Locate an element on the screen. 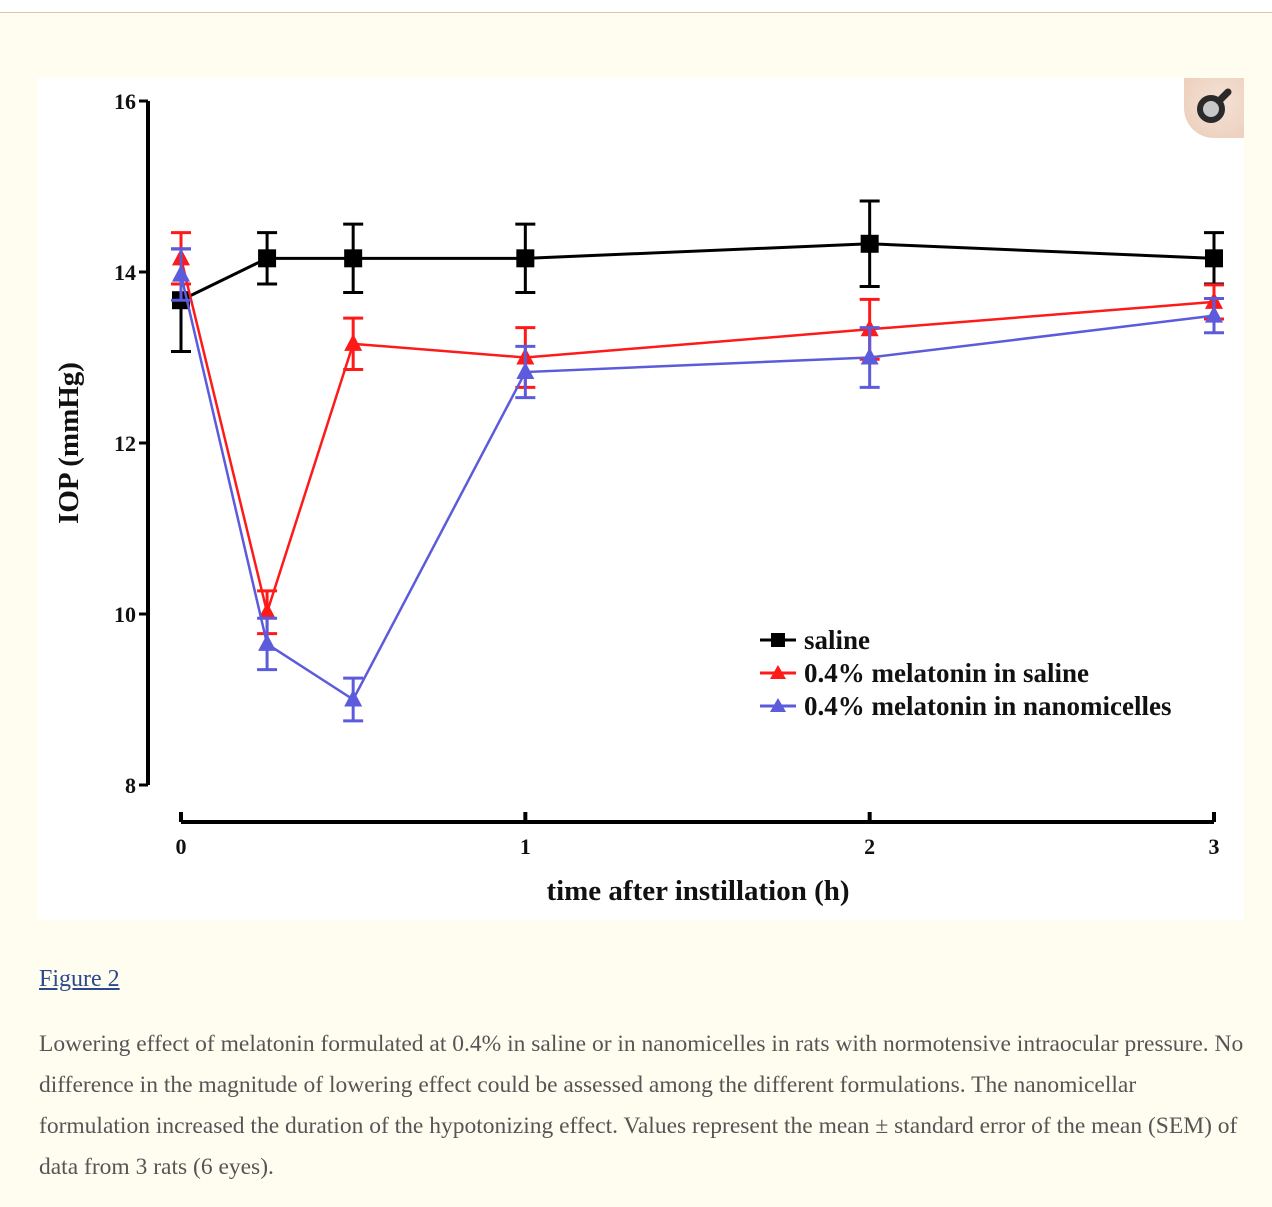 The height and width of the screenshot is (1207, 1272). y-tick-label: 8 is located at coordinates (130, 785).